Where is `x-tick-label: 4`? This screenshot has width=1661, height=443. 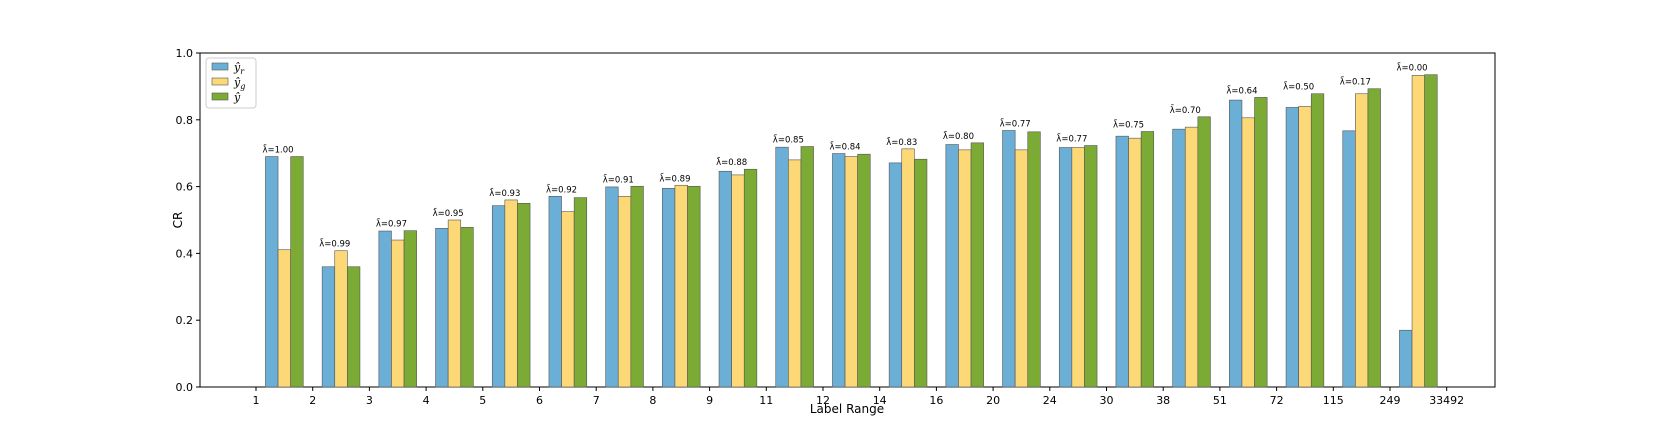
x-tick-label: 4 is located at coordinates (426, 400).